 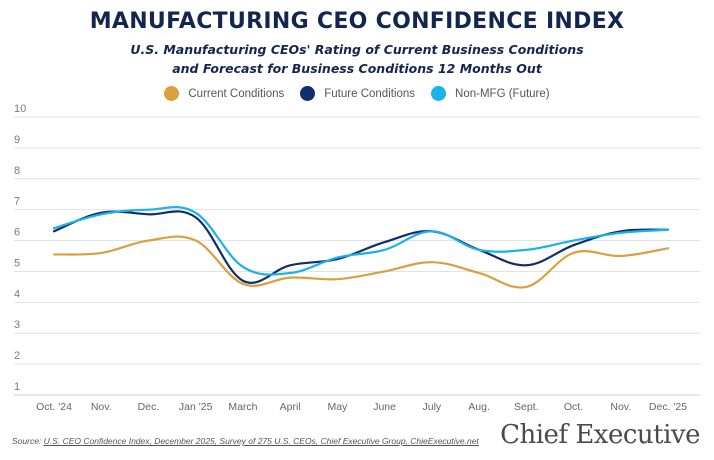 I want to click on legend-label: Current Conditions, so click(x=236, y=93).